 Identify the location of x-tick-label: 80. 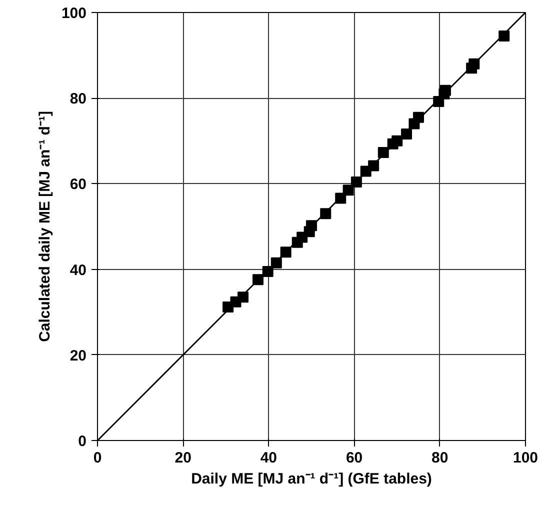
(440, 458).